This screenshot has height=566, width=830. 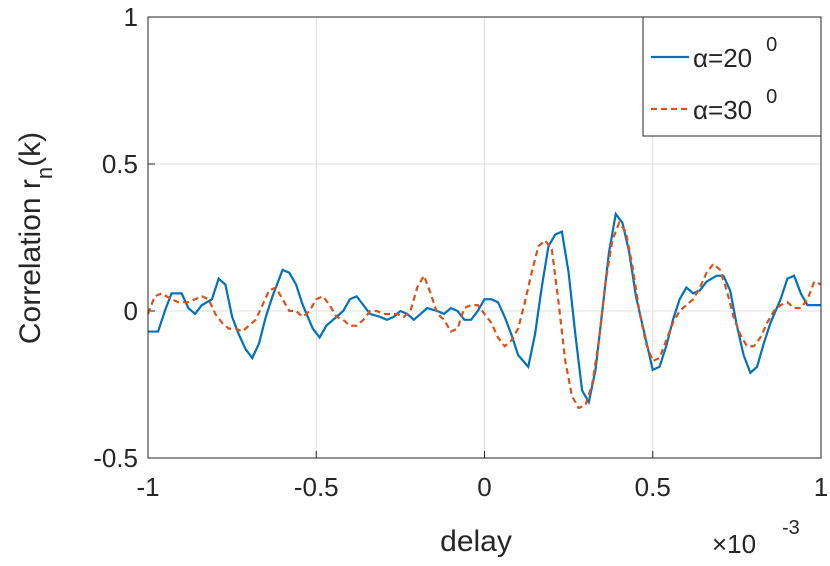 What do you see at coordinates (791, 528) in the screenshot?
I see `x-multiplier-exponent: -3` at bounding box center [791, 528].